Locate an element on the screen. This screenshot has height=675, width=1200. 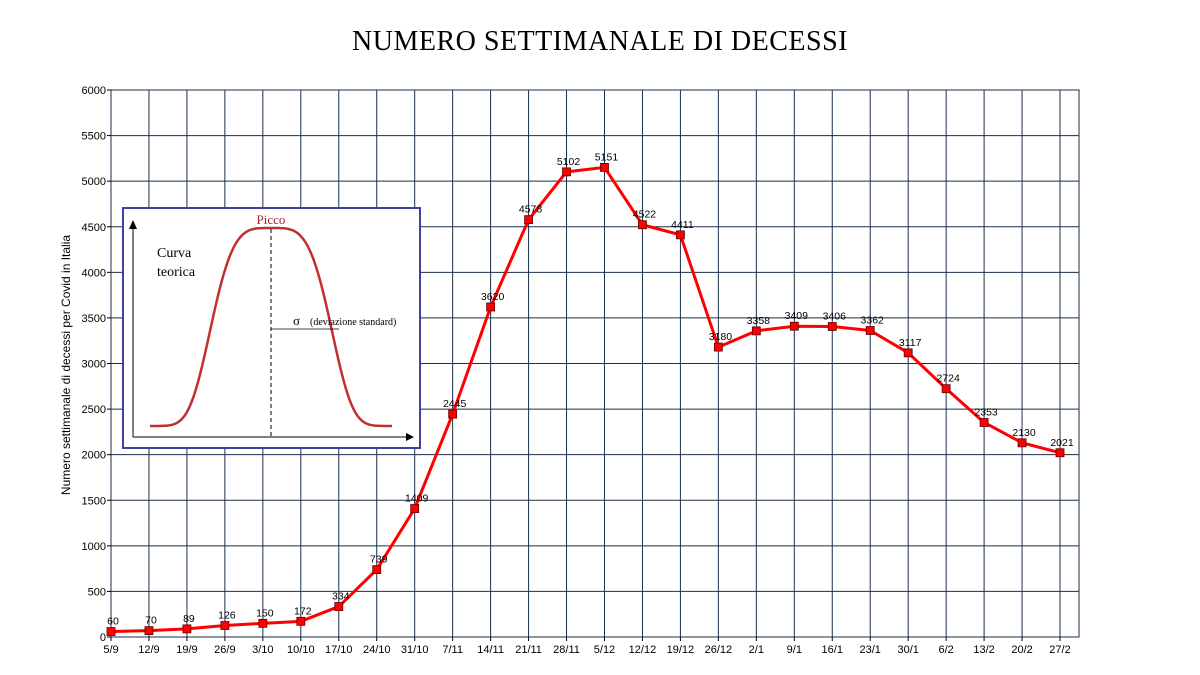
x-tick-label: 12/9 is located at coordinates (148, 650).